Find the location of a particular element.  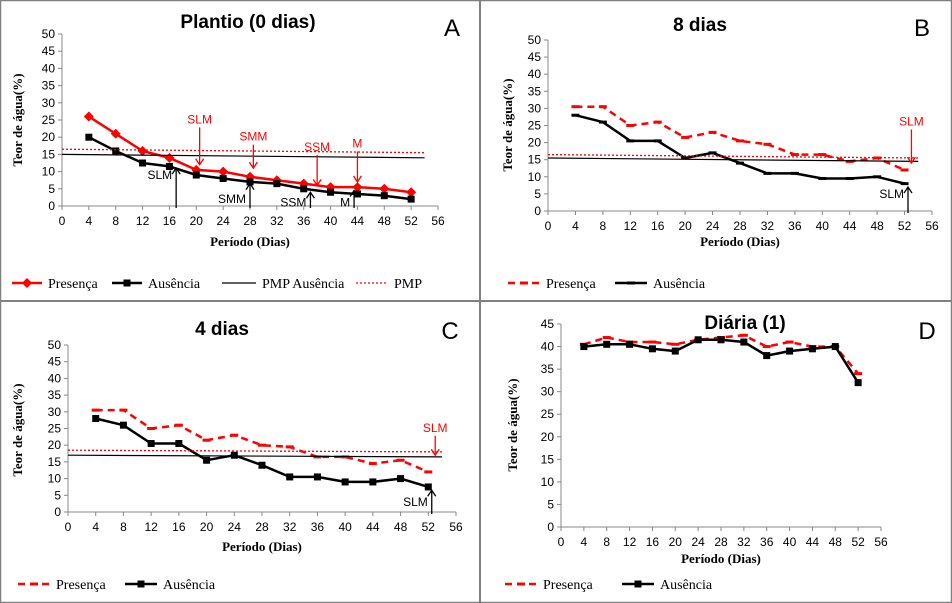

annotation-label: M is located at coordinates (345, 203).